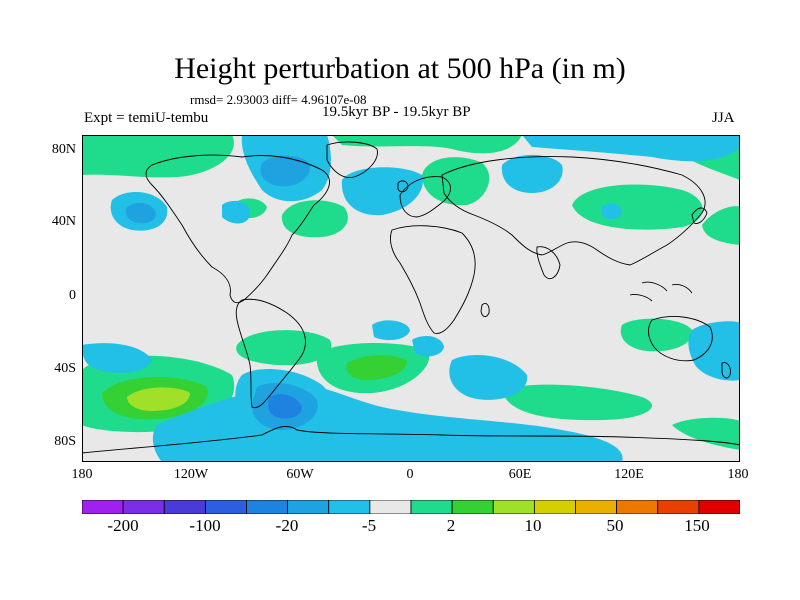 The image size is (800, 600). I want to click on lat-label-80n: 80N, so click(63, 149).